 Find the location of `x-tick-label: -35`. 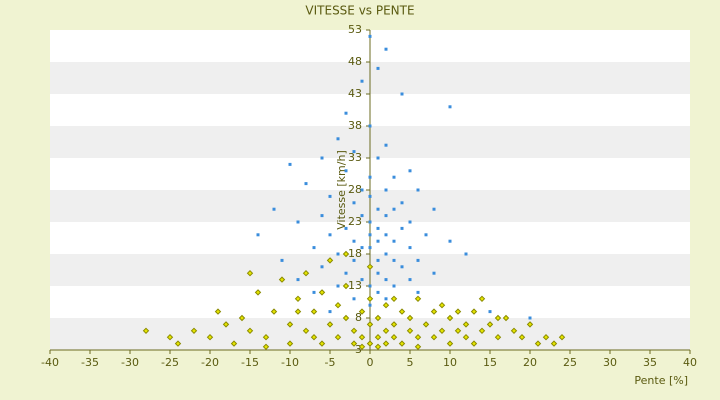

x-tick-label: -35 is located at coordinates (90, 362).